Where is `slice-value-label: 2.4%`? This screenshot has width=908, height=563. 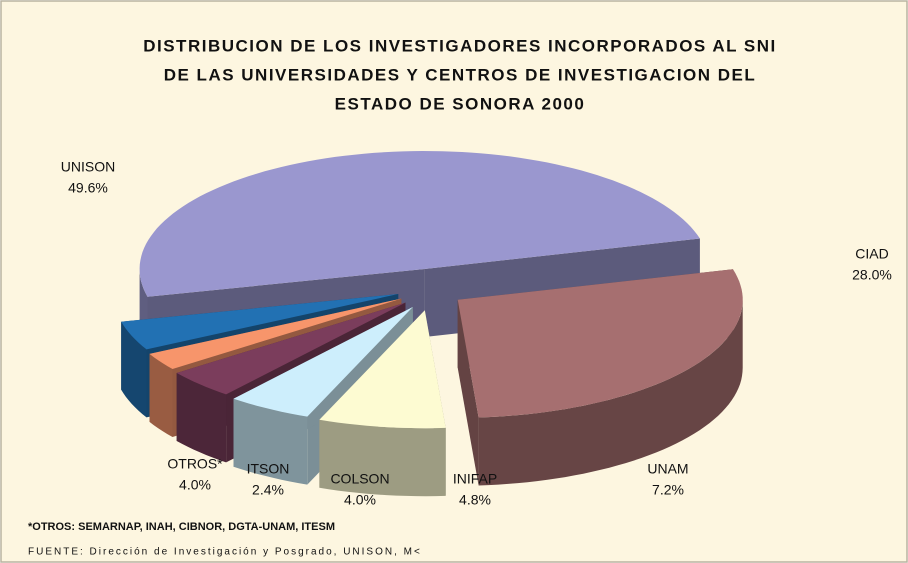 slice-value-label: 2.4% is located at coordinates (268, 490).